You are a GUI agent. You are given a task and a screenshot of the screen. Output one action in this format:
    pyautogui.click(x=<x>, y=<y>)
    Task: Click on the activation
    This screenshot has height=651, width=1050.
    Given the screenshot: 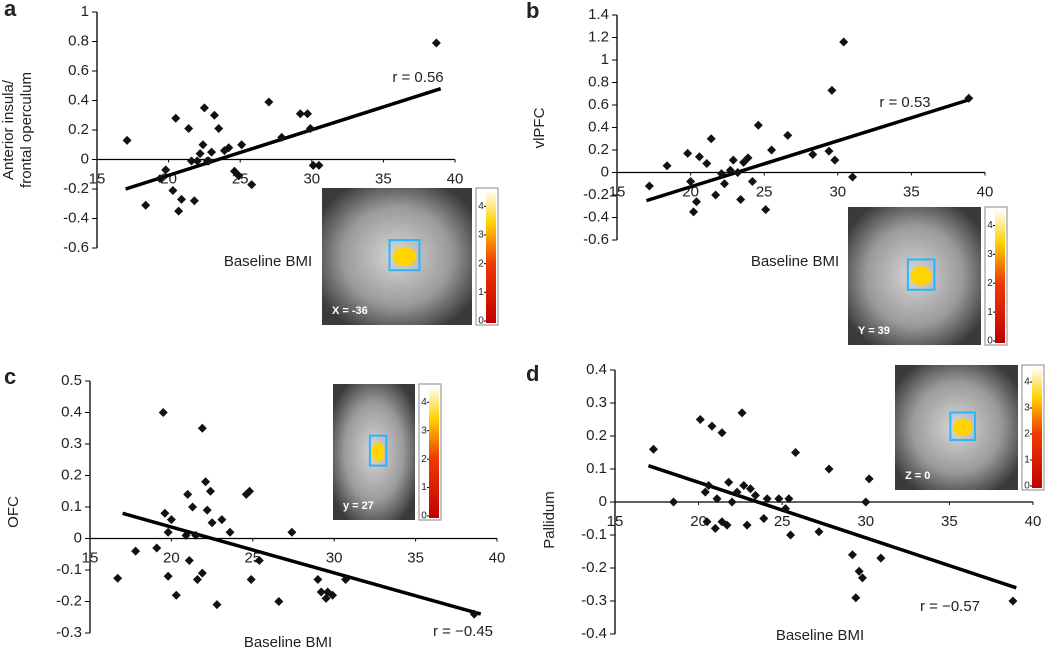 What is the action you would take?
    pyautogui.click(x=921, y=276)
    